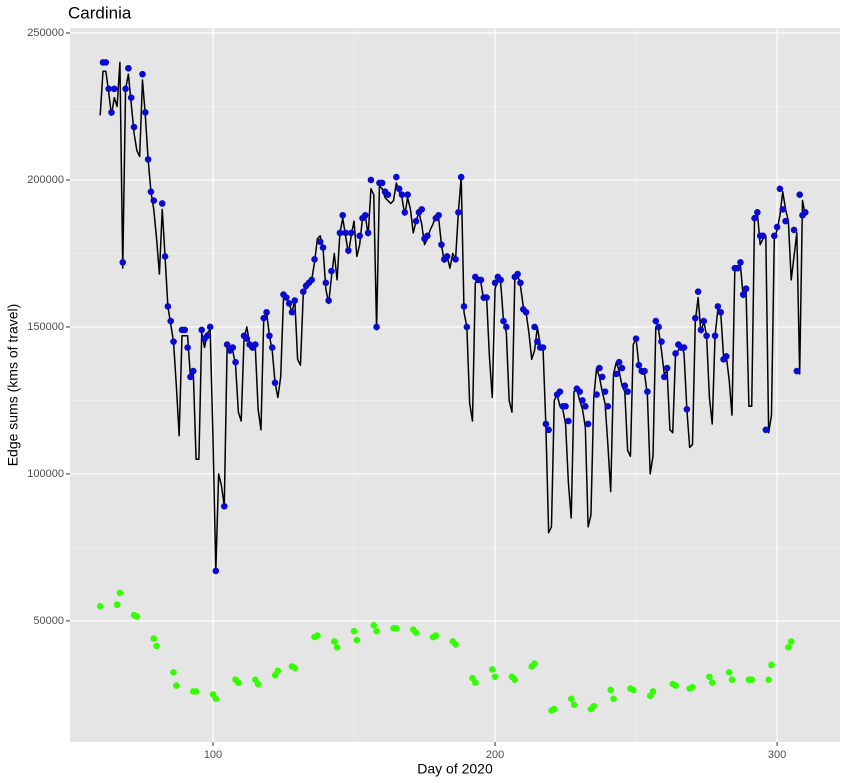  Describe the element at coordinates (495, 755) in the screenshot. I see `x-tick-label: 200` at that location.